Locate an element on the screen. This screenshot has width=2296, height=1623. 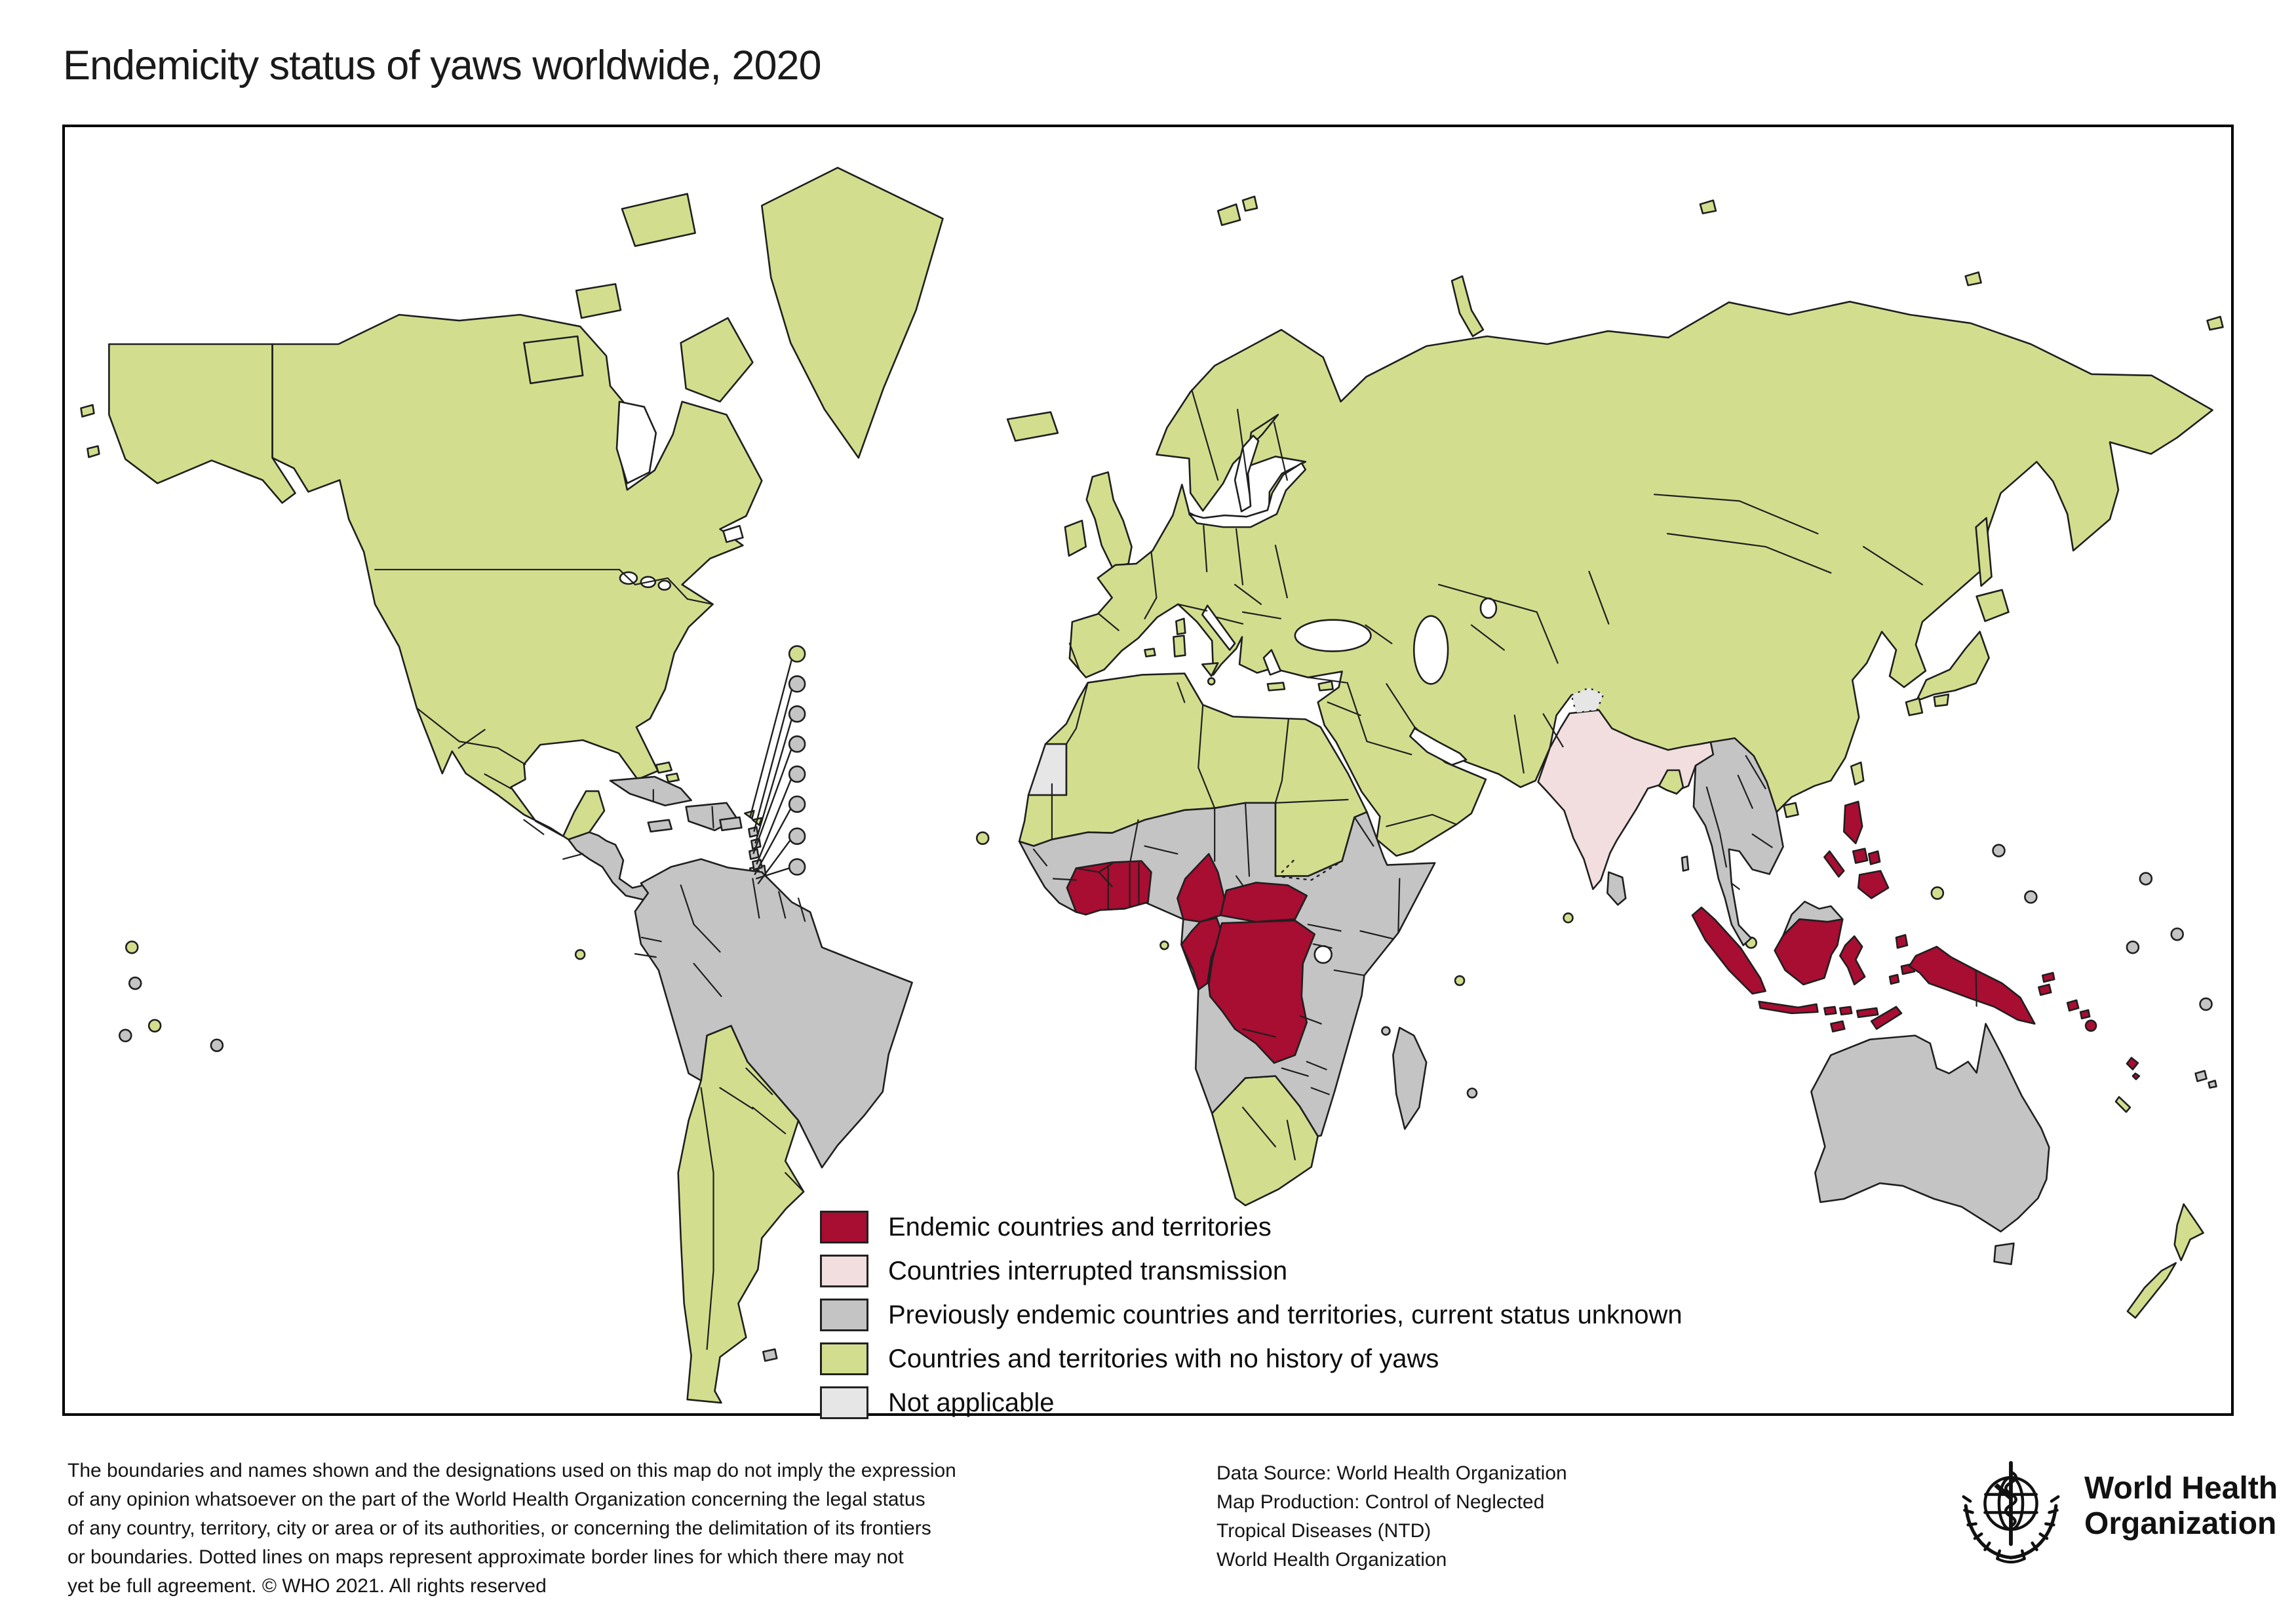
who-logo-text: World Health Organization is located at coordinates (2181, 1506).